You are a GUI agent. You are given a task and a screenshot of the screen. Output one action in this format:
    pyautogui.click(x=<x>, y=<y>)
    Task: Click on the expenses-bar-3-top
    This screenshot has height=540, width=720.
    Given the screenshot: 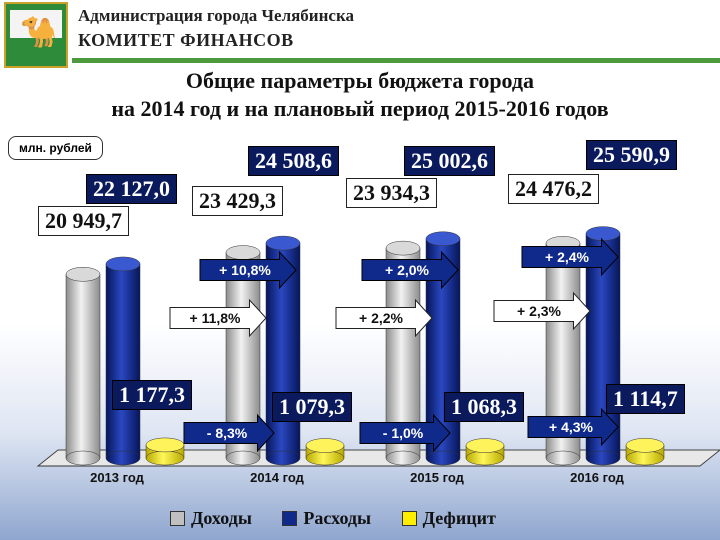 What is the action you would take?
    pyautogui.click(x=603, y=233)
    